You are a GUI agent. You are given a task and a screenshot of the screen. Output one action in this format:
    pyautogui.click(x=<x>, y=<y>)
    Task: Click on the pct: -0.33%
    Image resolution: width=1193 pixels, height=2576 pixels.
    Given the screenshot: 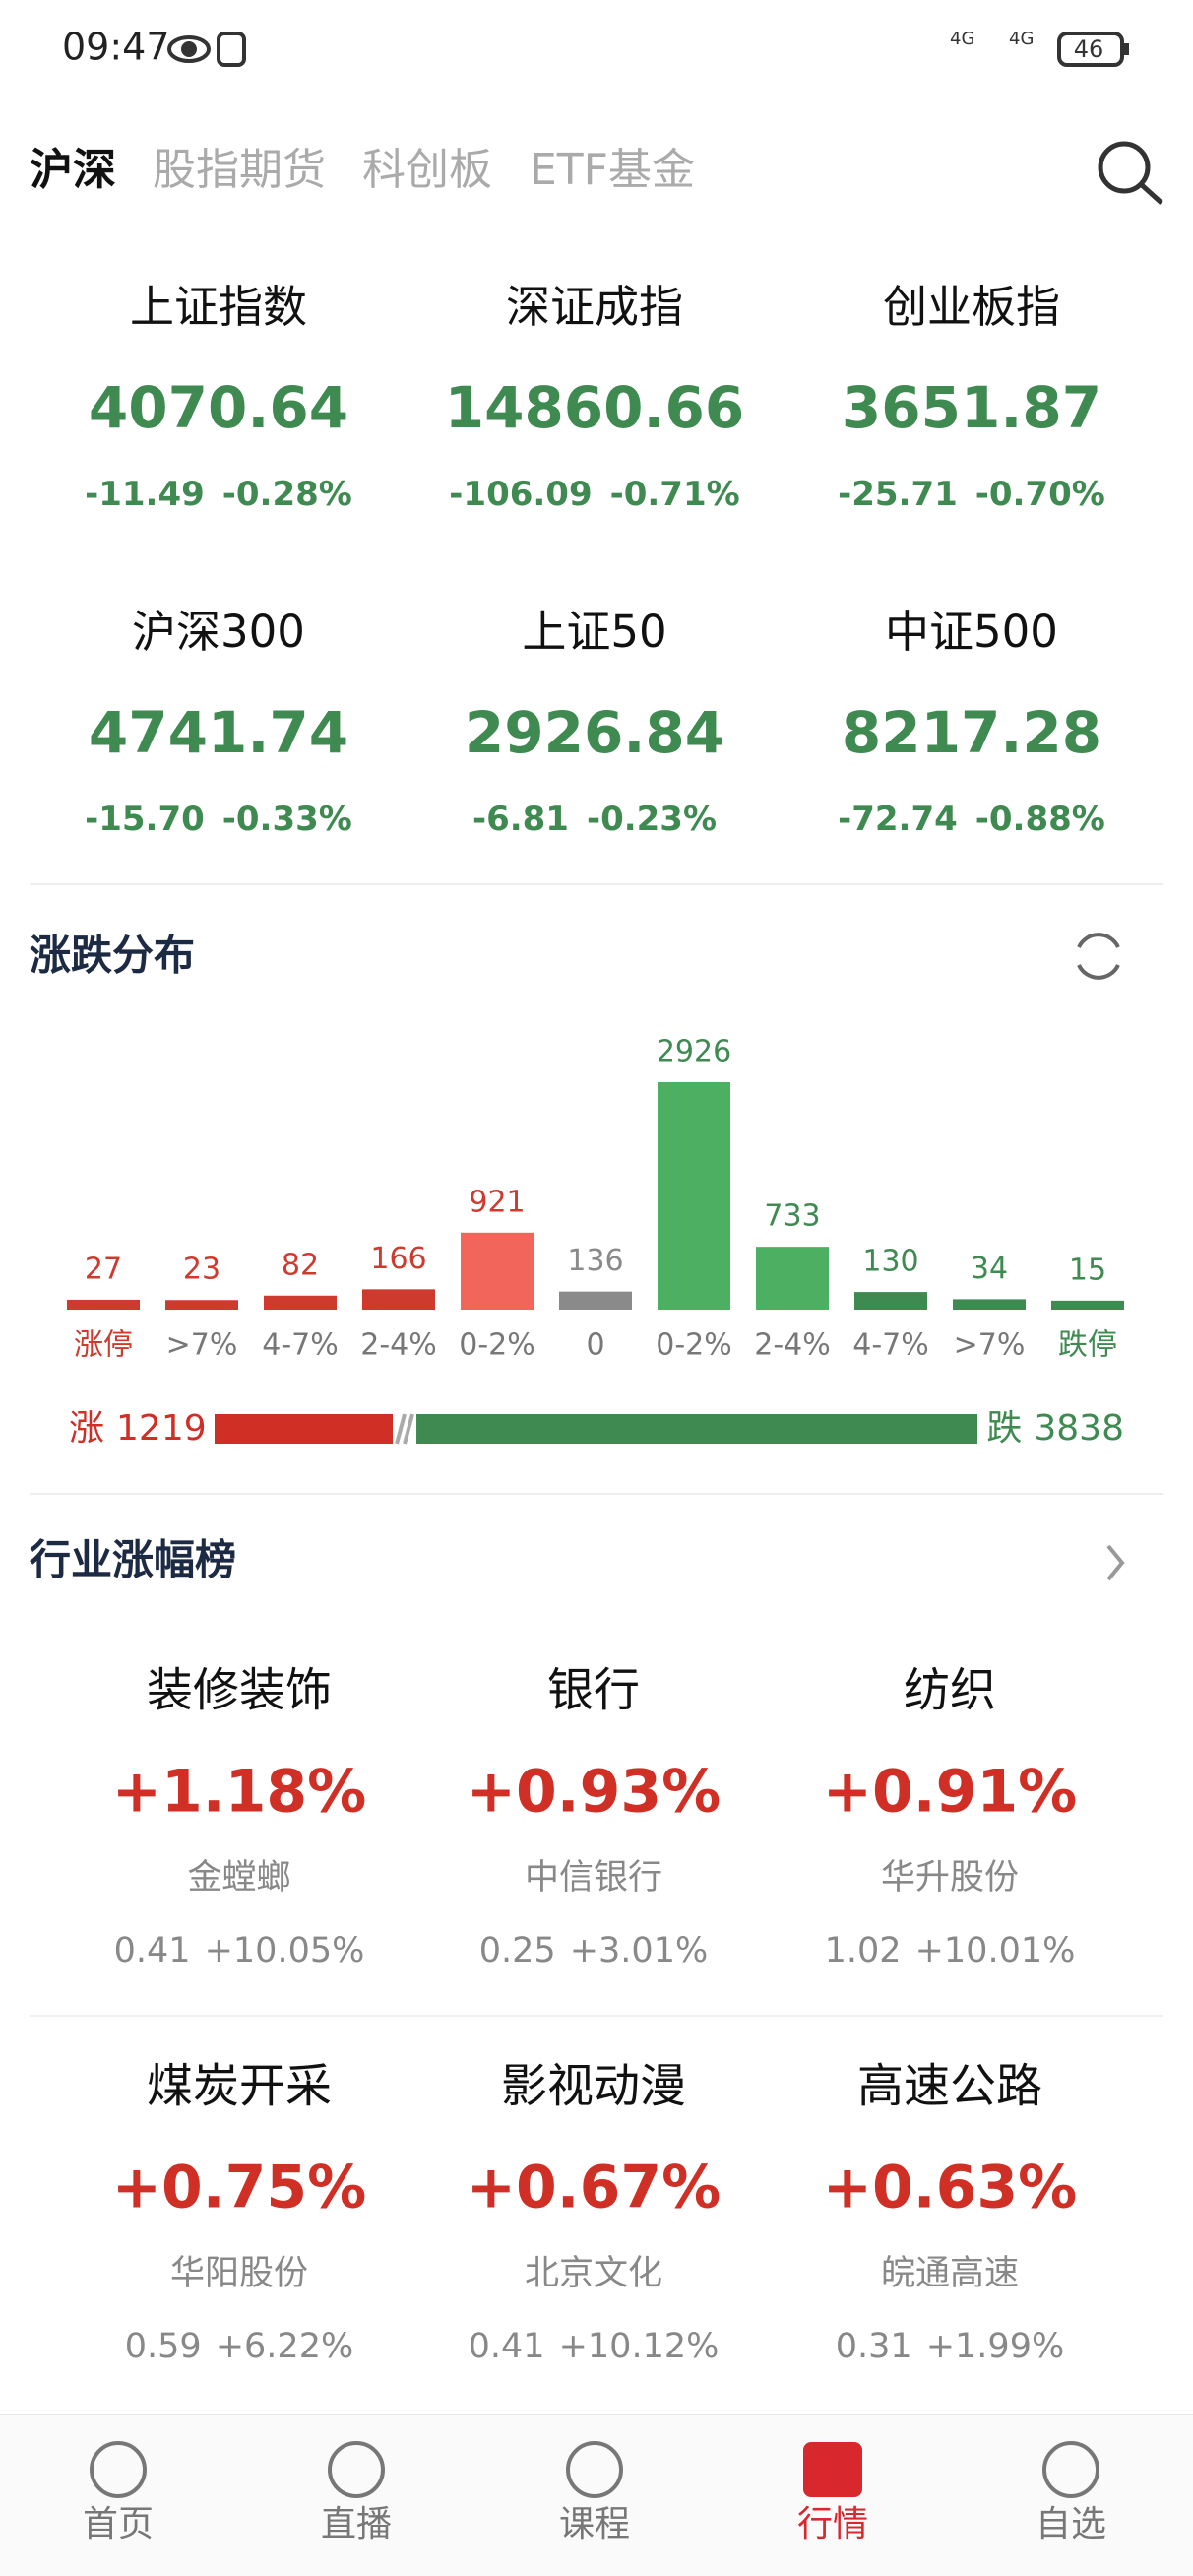 What is the action you would take?
    pyautogui.click(x=287, y=819)
    